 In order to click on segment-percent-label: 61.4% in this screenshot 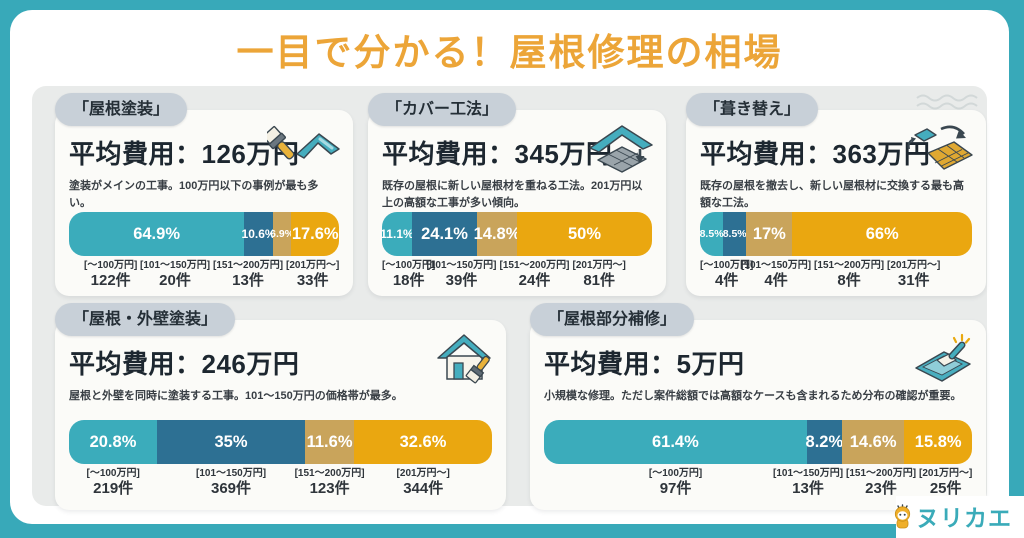, I will do `click(675, 441)`.